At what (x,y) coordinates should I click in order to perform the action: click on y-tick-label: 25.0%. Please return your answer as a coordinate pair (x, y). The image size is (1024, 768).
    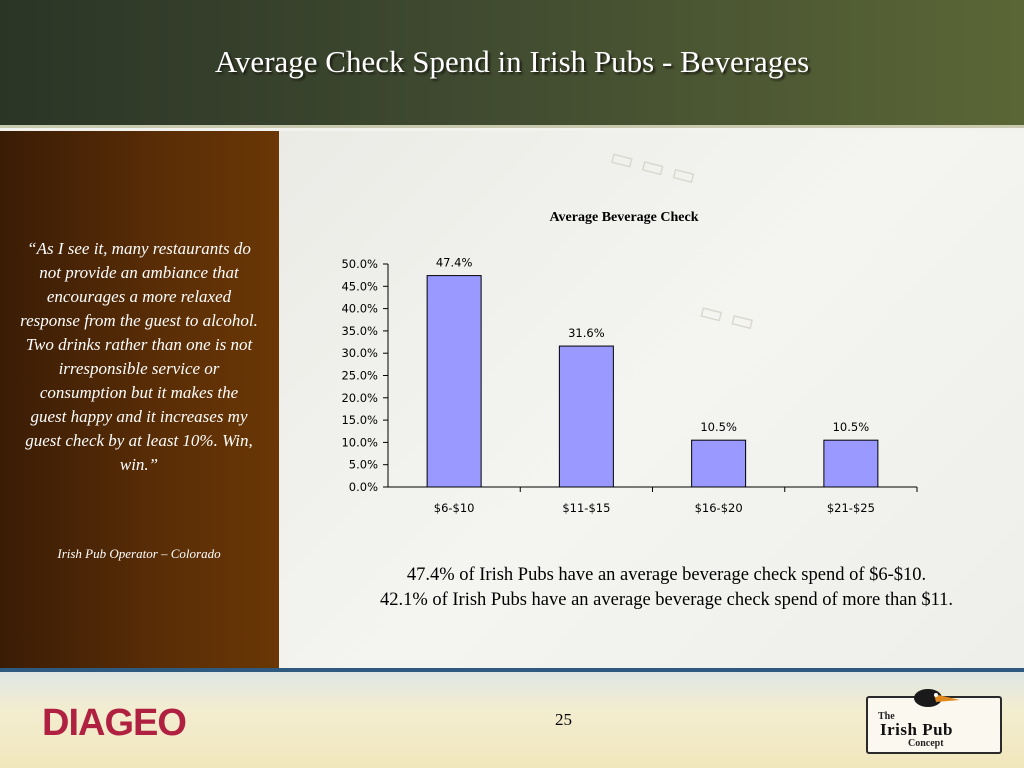
    Looking at the image, I should click on (359, 376).